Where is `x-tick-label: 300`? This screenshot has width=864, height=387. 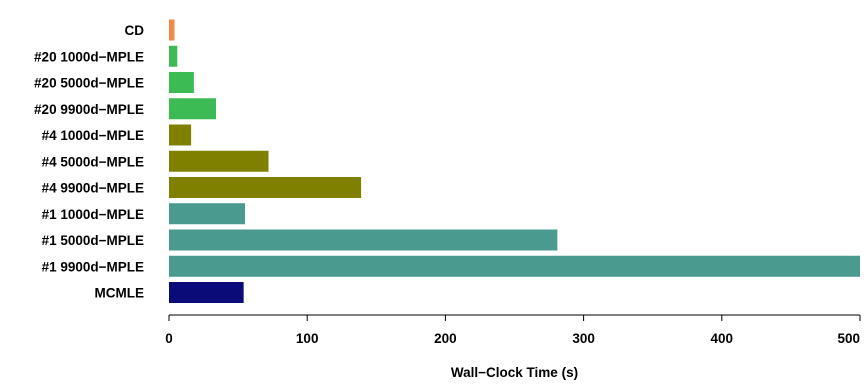
x-tick-label: 300 is located at coordinates (583, 338).